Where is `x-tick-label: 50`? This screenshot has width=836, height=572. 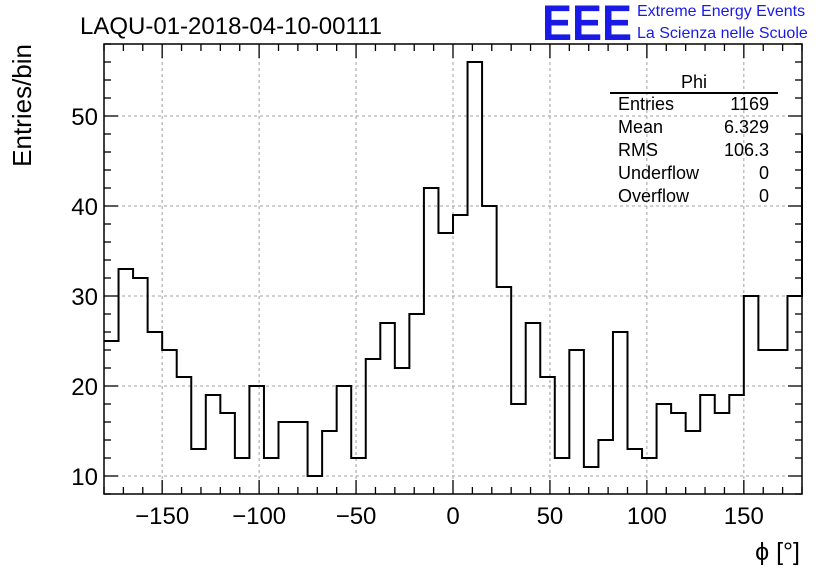 x-tick-label: 50 is located at coordinates (550, 516).